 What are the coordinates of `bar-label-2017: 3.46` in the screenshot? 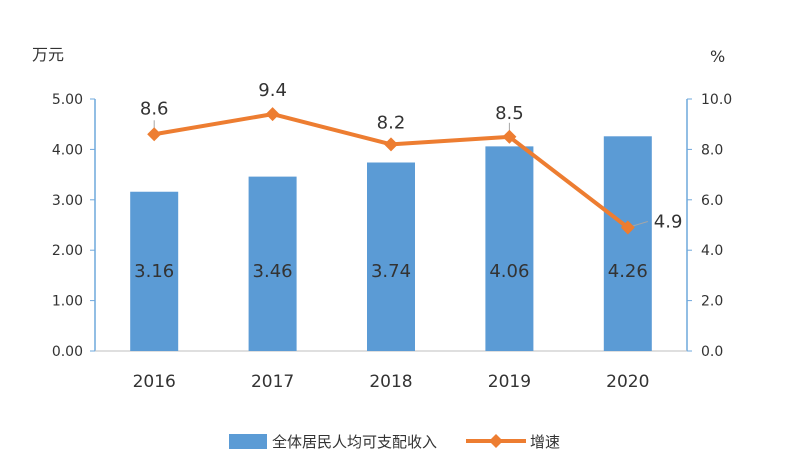 It's located at (273, 271).